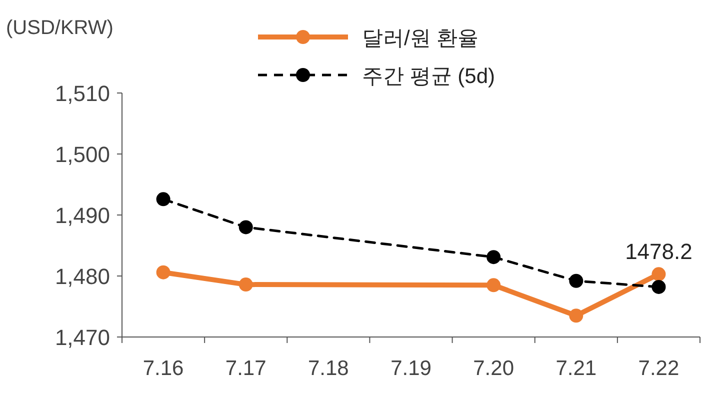 The width and height of the screenshot is (709, 395). What do you see at coordinates (82, 215) in the screenshot?
I see `y-tick-label: 1,490` at bounding box center [82, 215].